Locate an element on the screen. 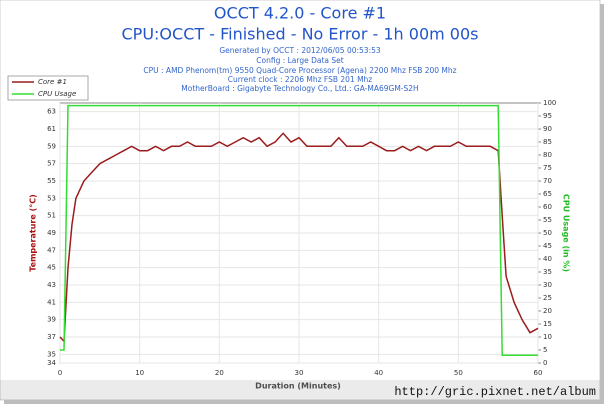  y2-tick-label: 20 is located at coordinates (547, 311).